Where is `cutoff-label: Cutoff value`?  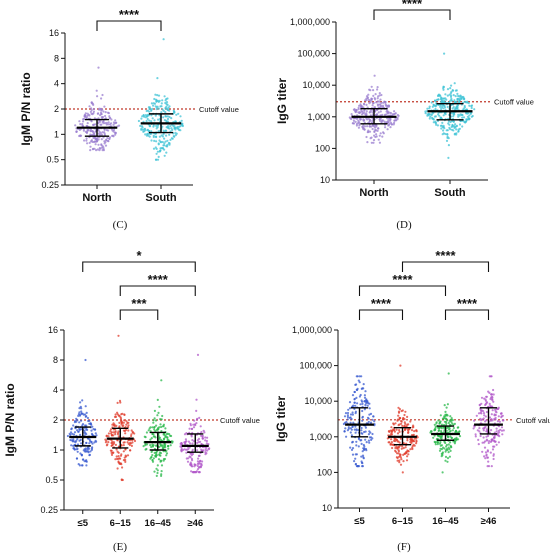
cutoff-label: Cutoff value is located at coordinates (514, 102).